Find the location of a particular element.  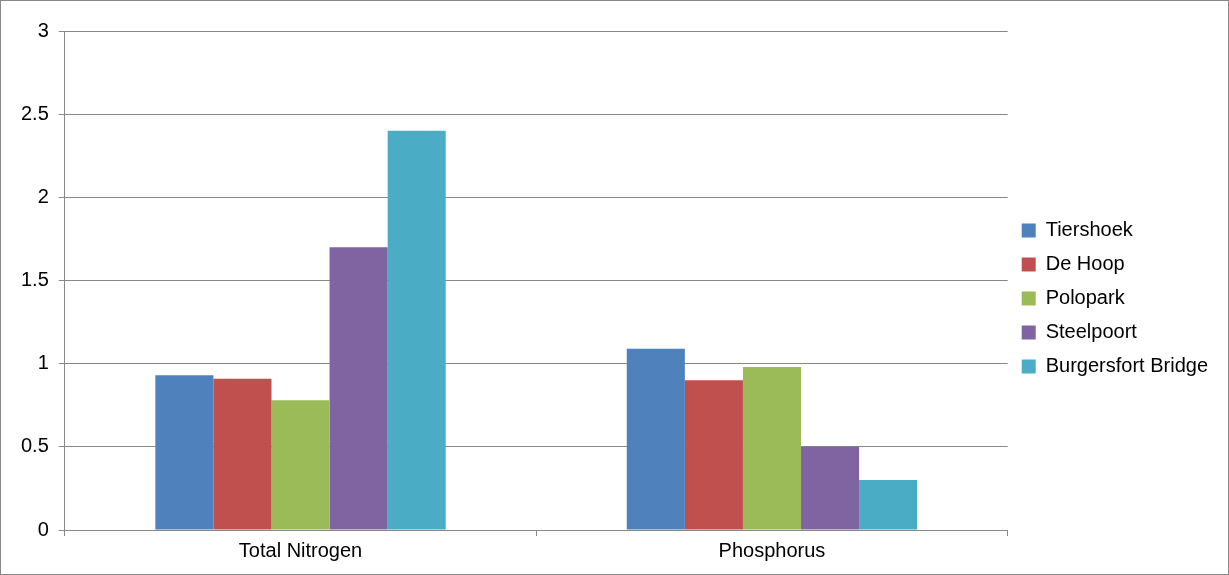

legend-label: Burgersfort Bridge is located at coordinates (1126, 365).